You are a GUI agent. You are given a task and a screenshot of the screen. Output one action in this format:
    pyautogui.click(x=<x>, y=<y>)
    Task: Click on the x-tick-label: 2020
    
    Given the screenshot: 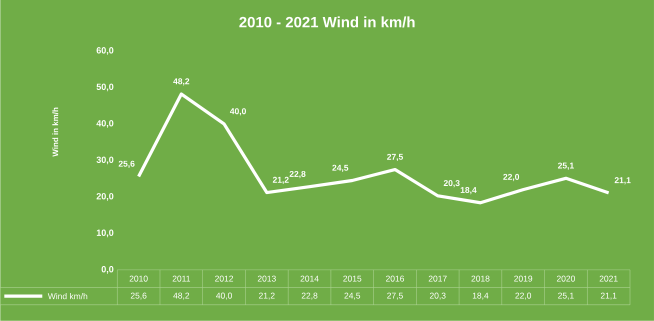 What is the action you would take?
    pyautogui.click(x=565, y=279)
    